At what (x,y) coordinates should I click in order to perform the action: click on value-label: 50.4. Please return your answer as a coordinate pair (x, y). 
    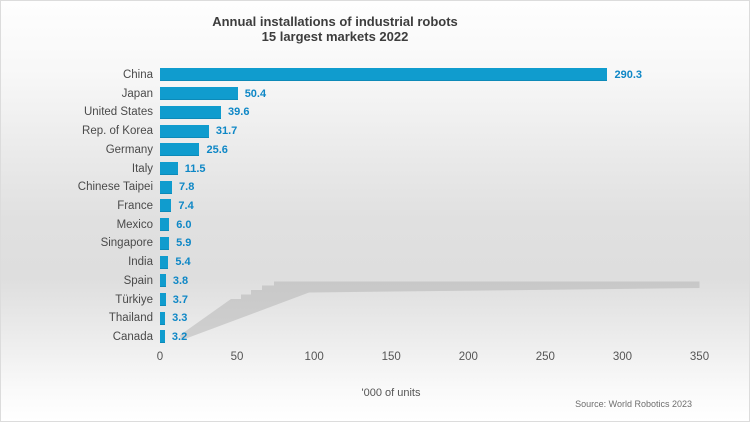
    Looking at the image, I should click on (255, 93).